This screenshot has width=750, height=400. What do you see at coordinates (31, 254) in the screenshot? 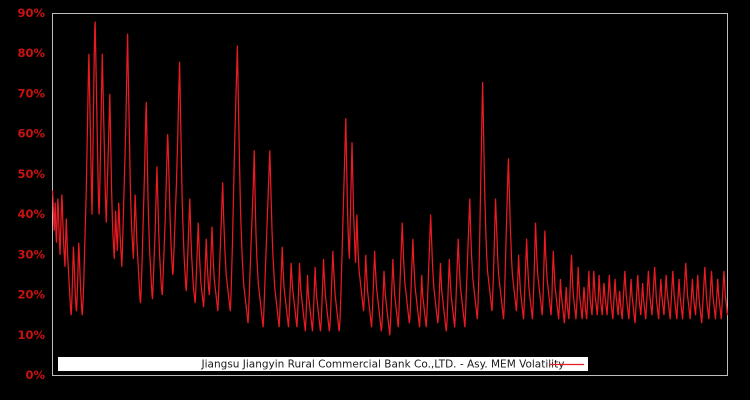
I see `y-axis-tick-label: 30%` at bounding box center [31, 254].